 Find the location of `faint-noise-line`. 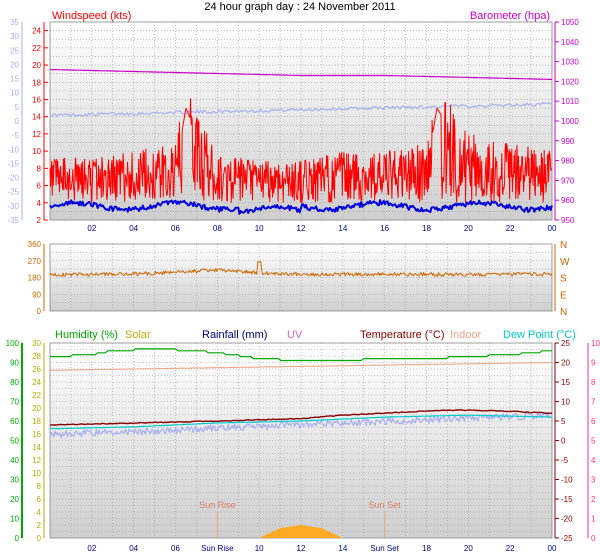

faint-noise-line is located at coordinates (301, 425).